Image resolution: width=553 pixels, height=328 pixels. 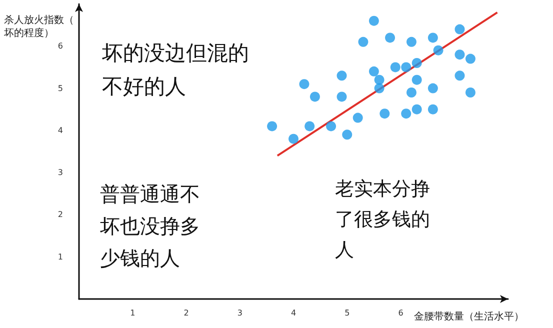 What do you see at coordinates (60, 257) in the screenshot?
I see `y-tick-label: 1` at bounding box center [60, 257].